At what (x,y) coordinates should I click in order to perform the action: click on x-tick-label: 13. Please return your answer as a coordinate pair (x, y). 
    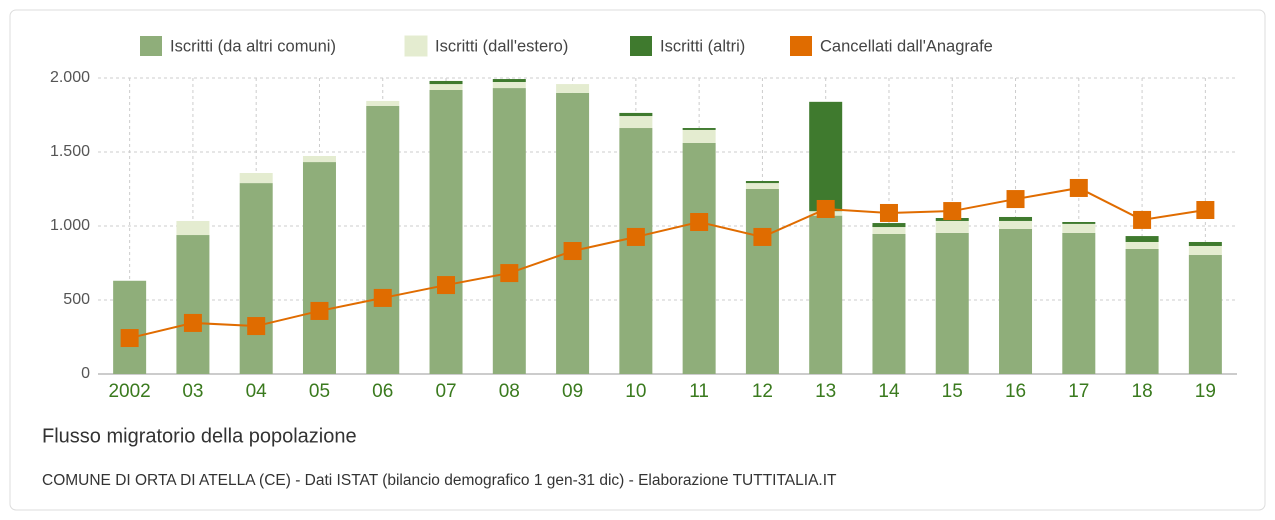
    Looking at the image, I should click on (825, 391).